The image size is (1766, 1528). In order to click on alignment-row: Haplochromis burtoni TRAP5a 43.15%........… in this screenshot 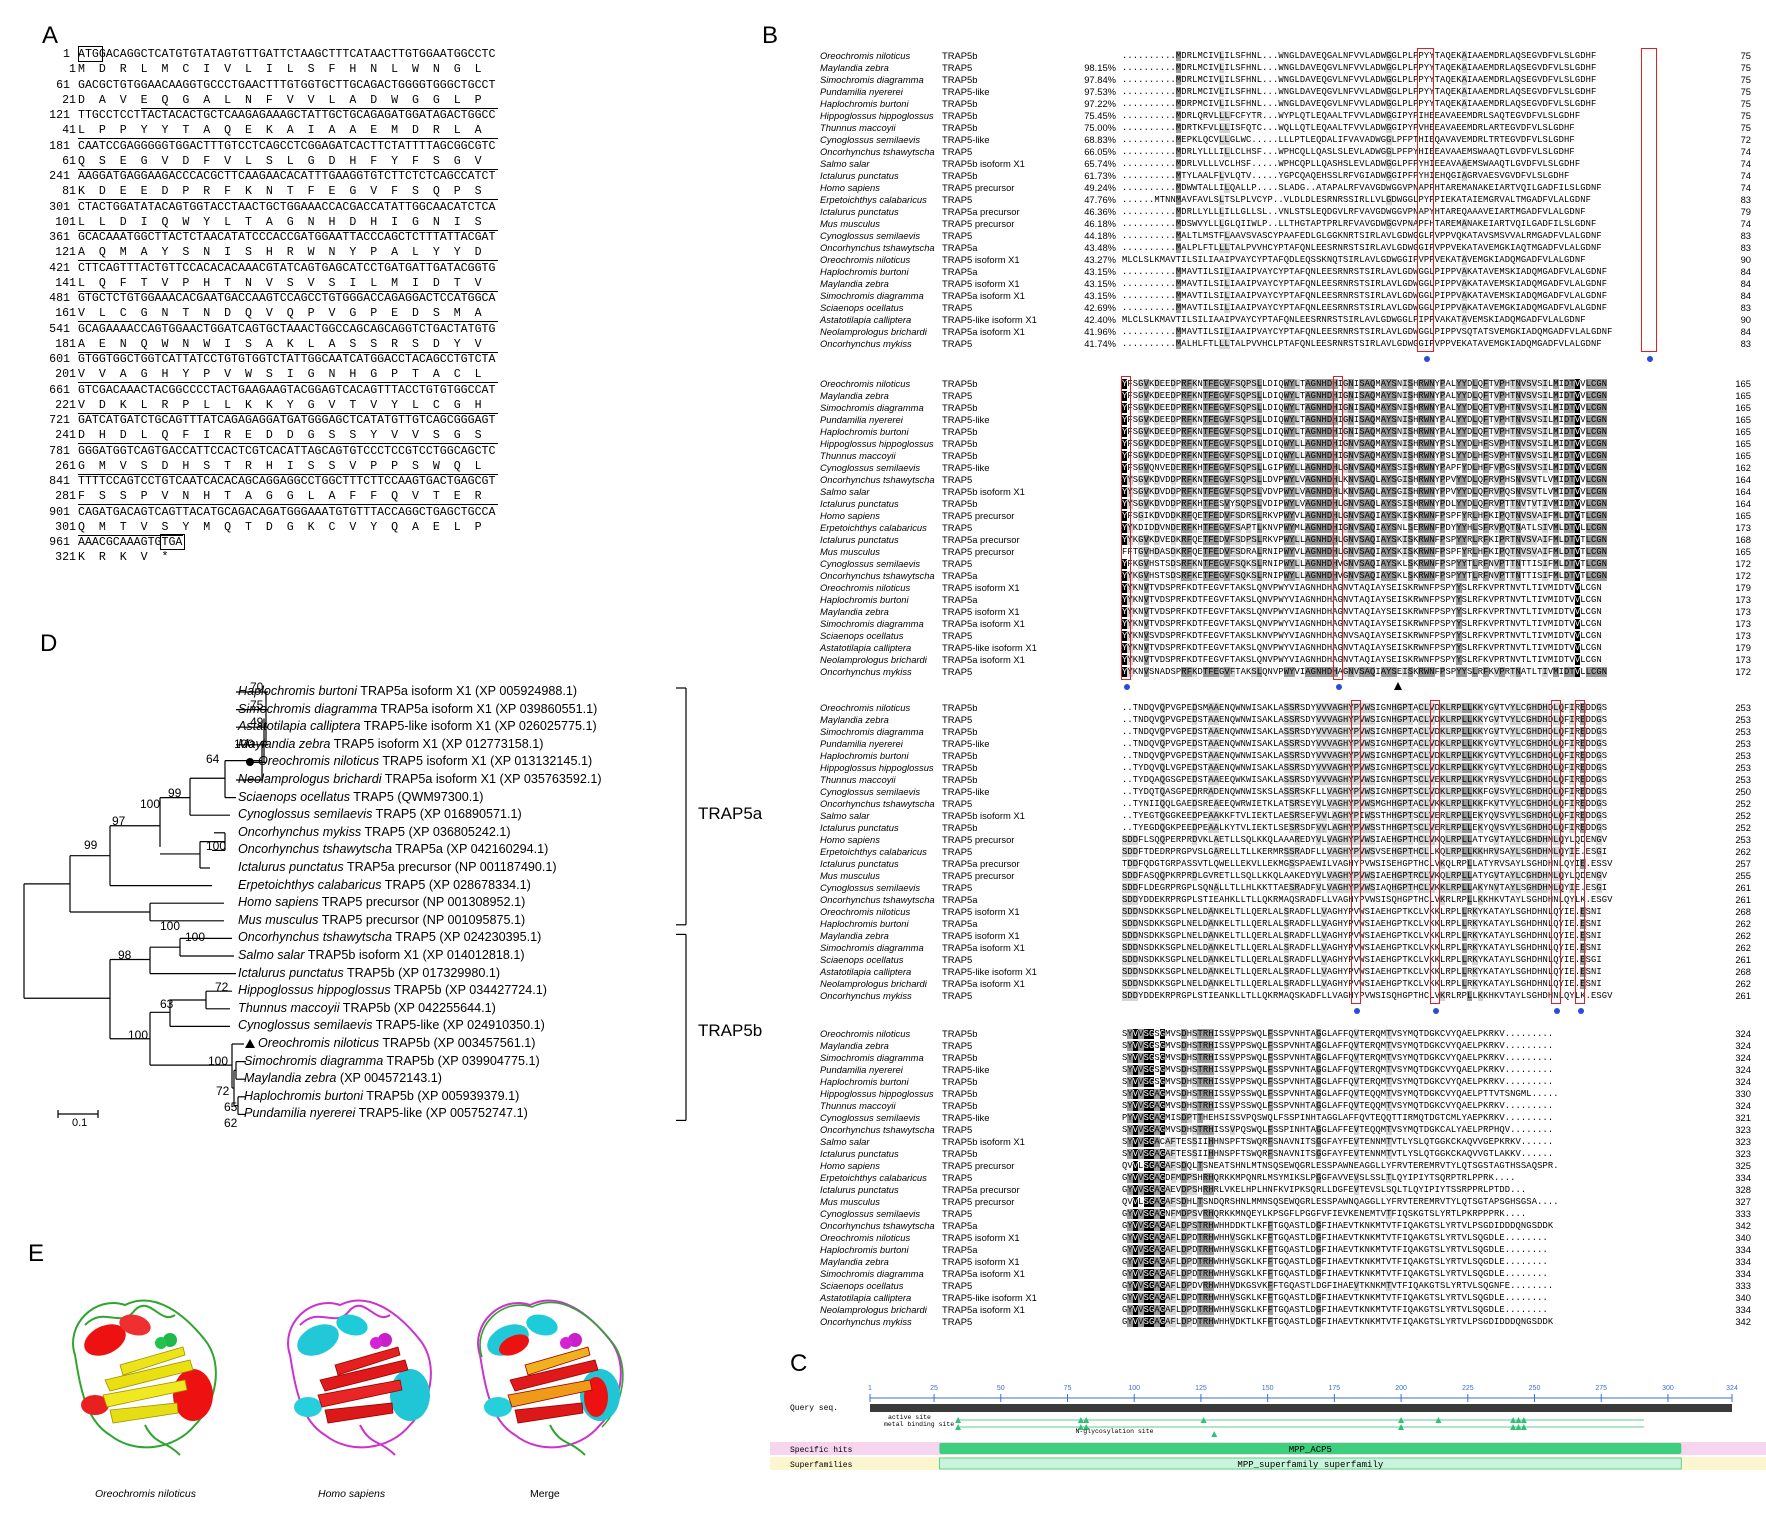, I will do `click(1268, 272)`.